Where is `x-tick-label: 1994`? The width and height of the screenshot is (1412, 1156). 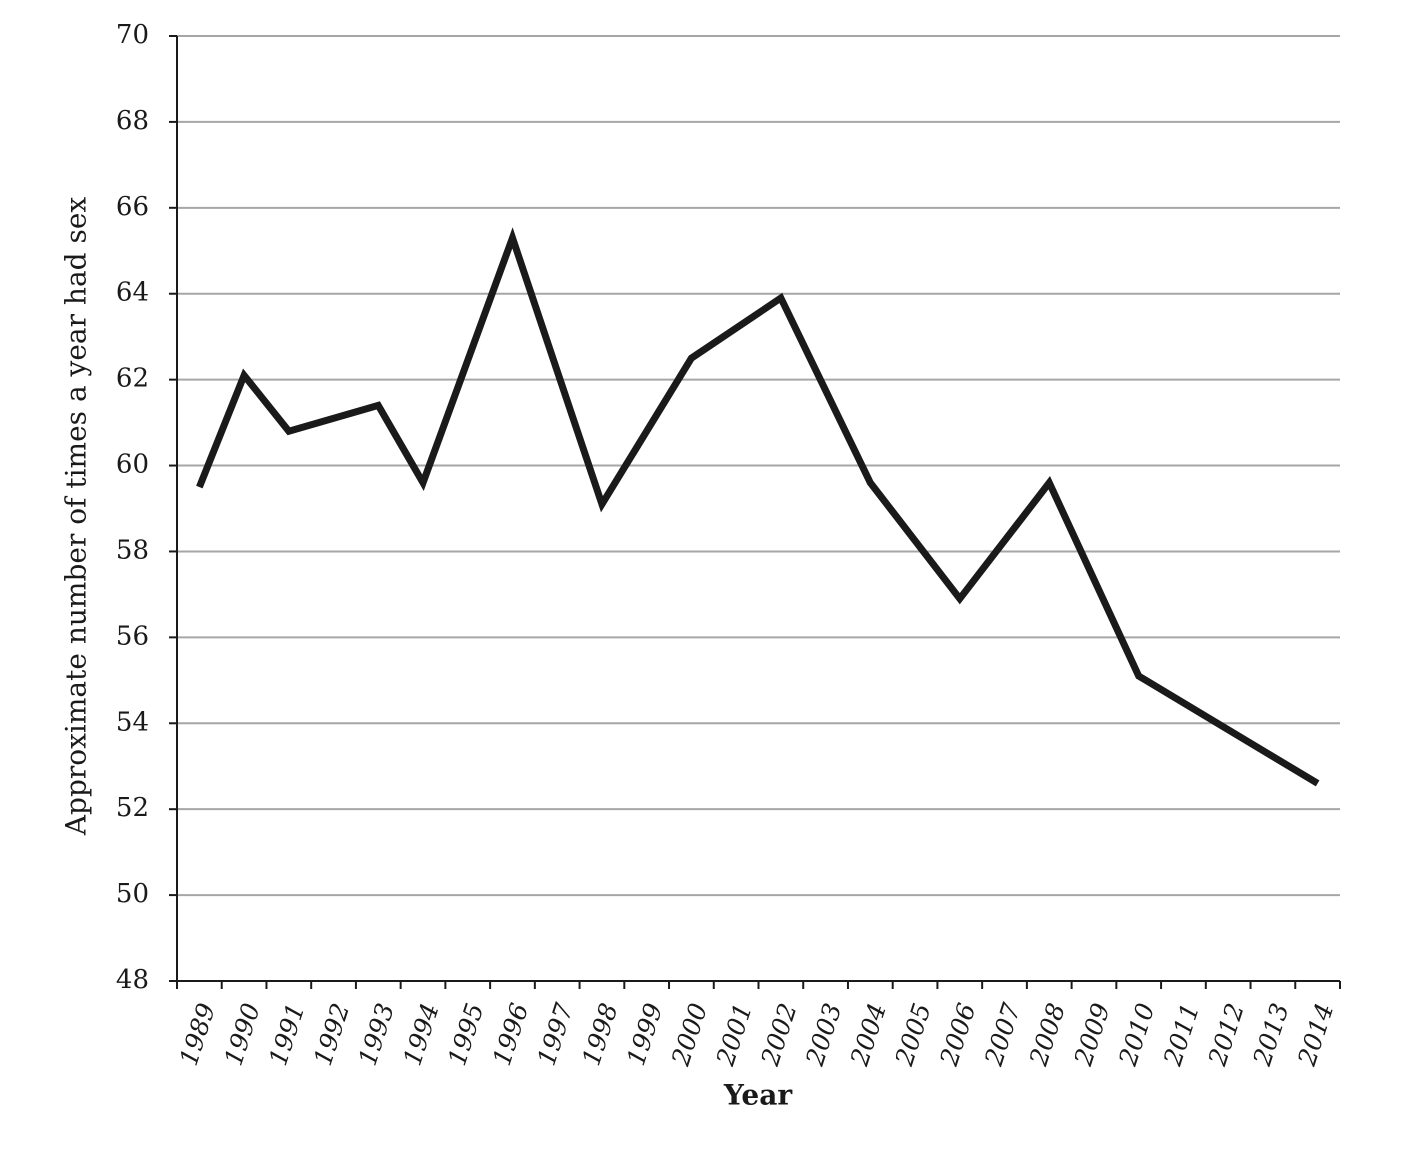
x-tick-label: 1994 is located at coordinates (420, 1034).